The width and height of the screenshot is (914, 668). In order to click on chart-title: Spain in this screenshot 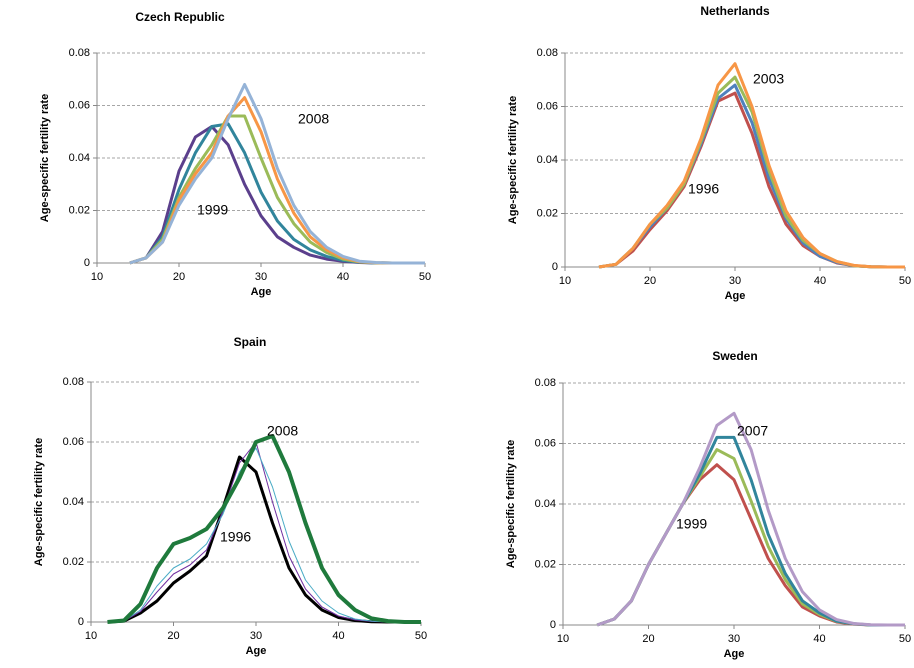, I will do `click(250, 342)`.